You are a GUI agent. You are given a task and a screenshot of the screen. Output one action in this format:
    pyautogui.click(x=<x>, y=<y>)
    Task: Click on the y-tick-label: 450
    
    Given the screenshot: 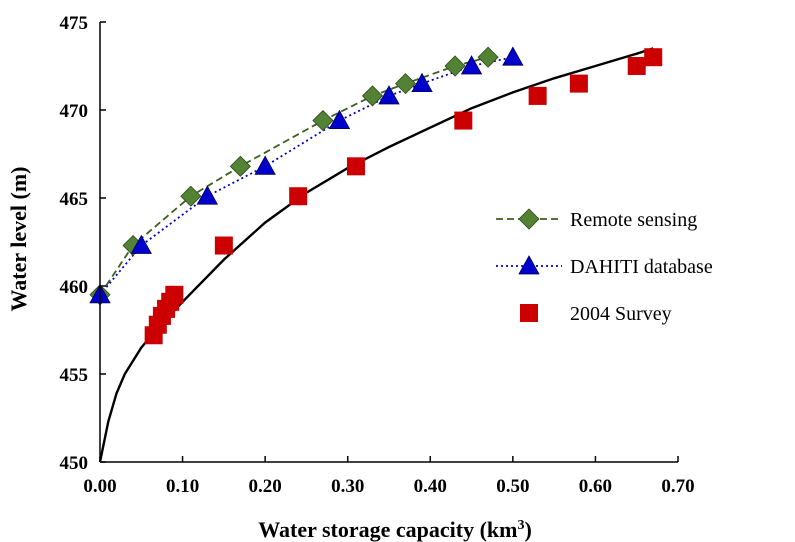 What is the action you would take?
    pyautogui.click(x=74, y=463)
    